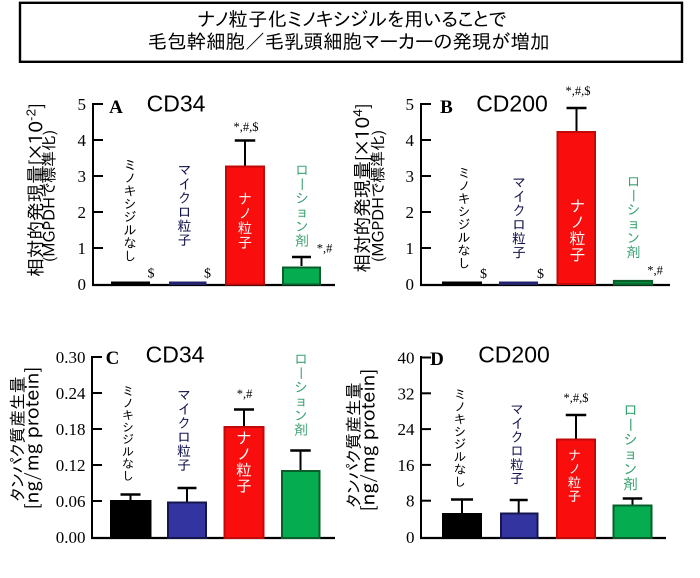  I want to click on svg-text: 0.30, so click(71, 357).